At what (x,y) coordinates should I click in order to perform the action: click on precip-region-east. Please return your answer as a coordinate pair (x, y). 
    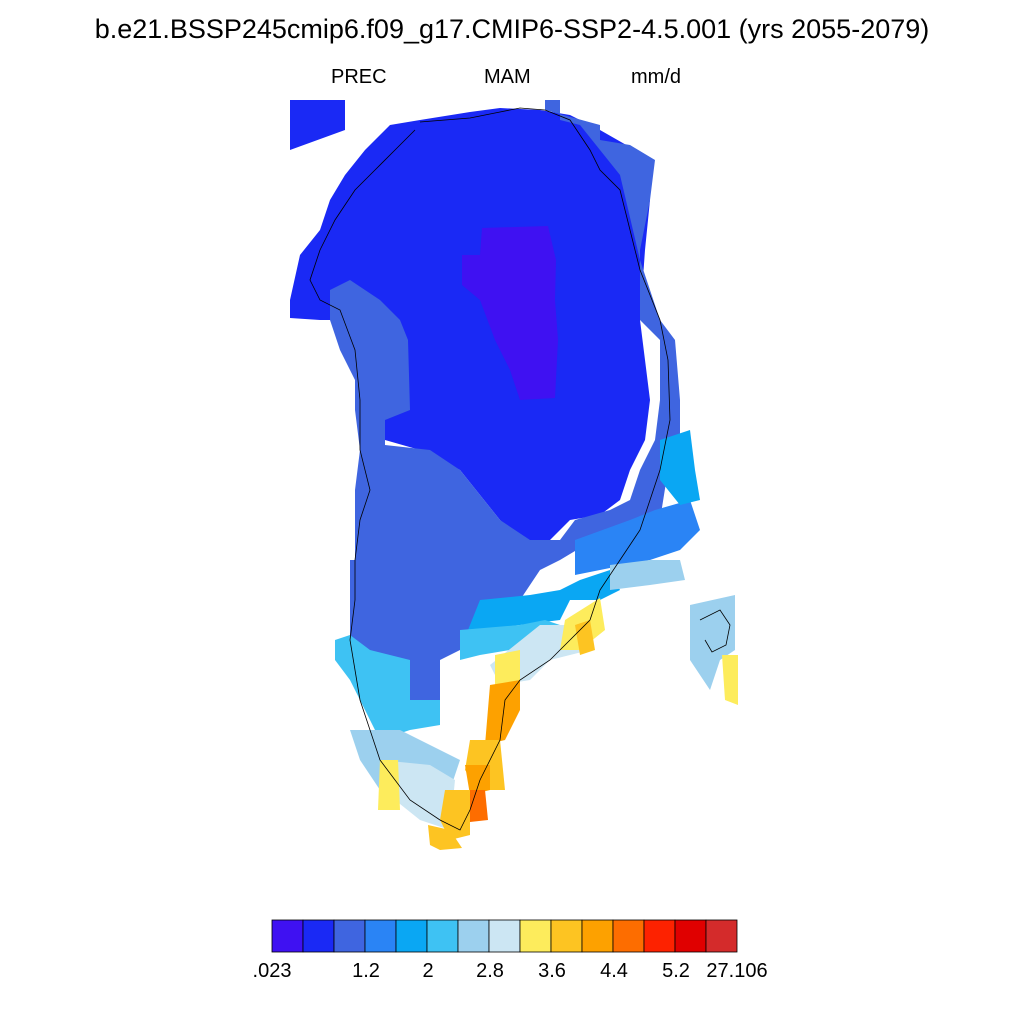
    Looking at the image, I should click on (637, 537).